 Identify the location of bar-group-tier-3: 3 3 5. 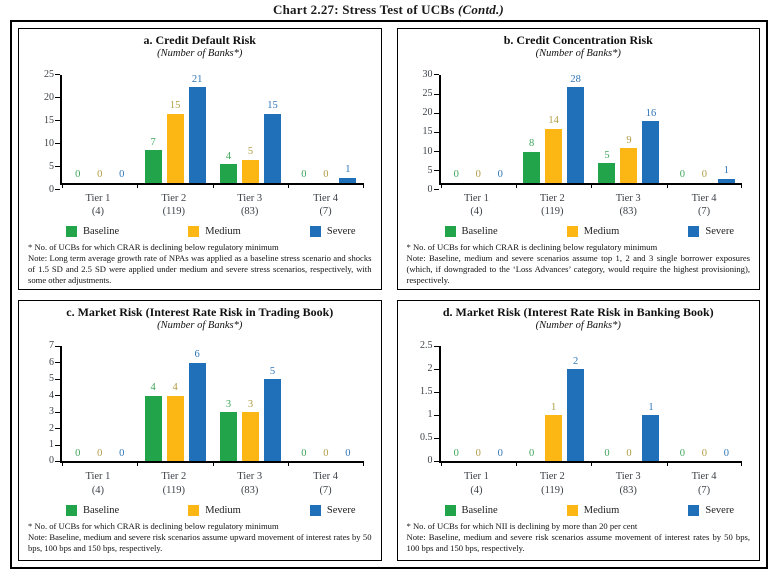
(250, 404).